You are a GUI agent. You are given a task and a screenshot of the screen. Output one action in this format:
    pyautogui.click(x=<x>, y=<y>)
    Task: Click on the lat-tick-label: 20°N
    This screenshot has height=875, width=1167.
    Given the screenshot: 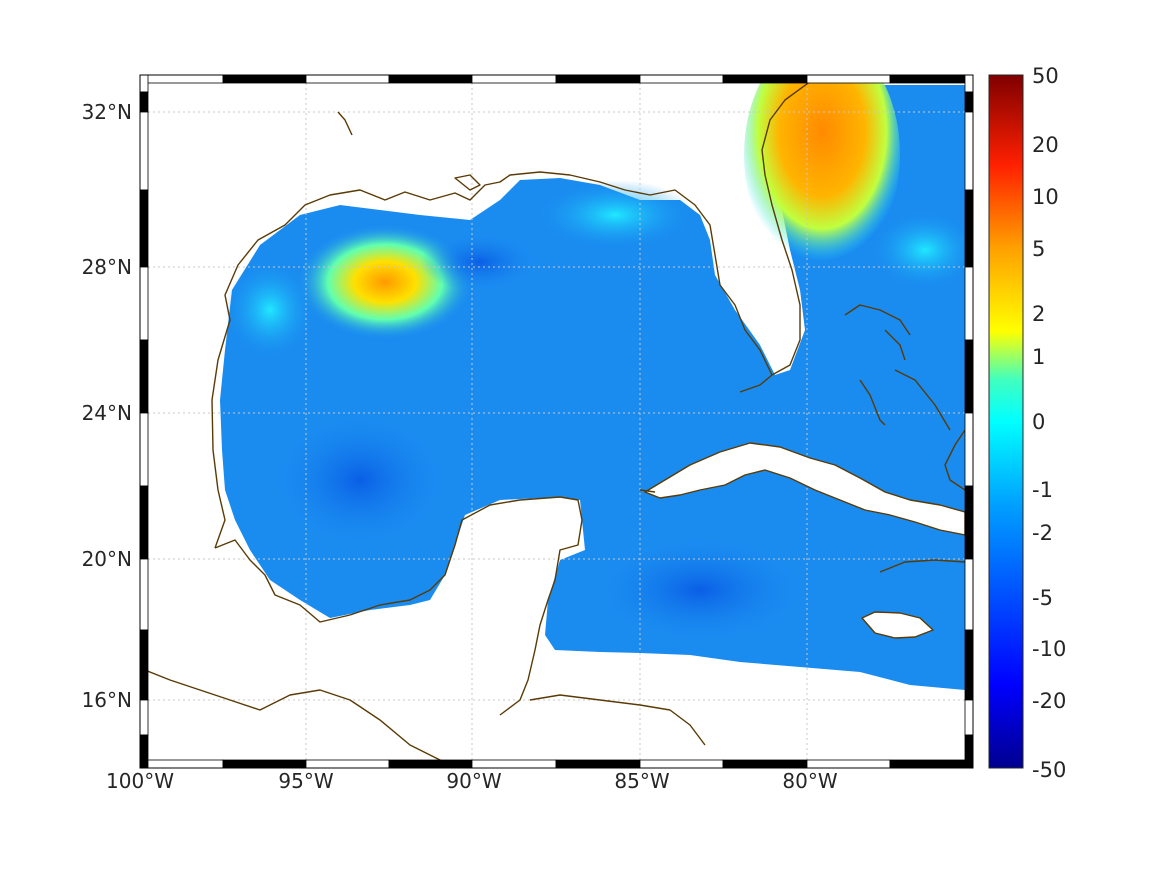 What is the action you would take?
    pyautogui.click(x=107, y=559)
    